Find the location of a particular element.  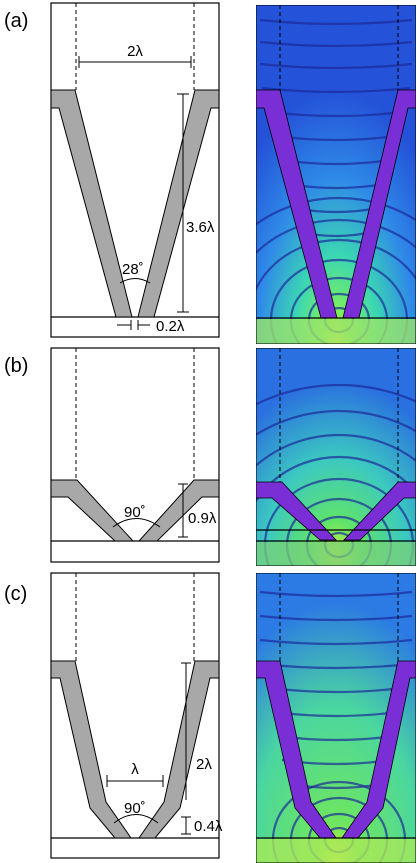

angle-arc is located at coordinates (135, 281).